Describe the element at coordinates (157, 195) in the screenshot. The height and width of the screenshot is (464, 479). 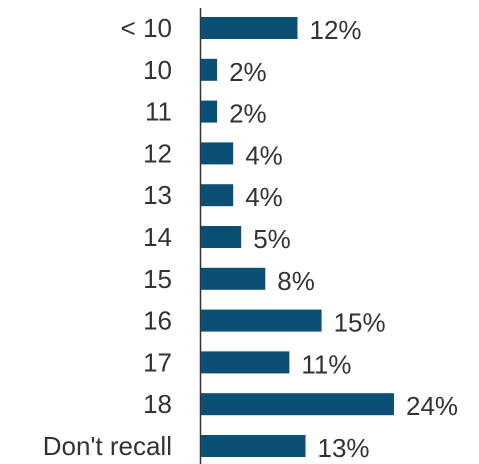
I see `category-label: 13` at that location.